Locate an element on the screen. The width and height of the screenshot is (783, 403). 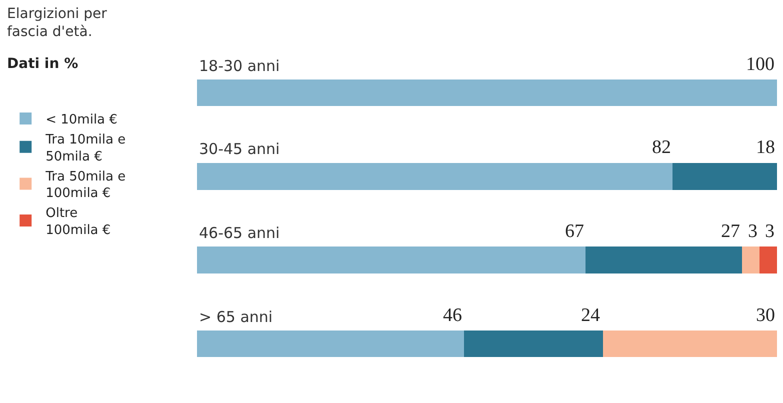
legend-label: Tra 10mila e 50mila € is located at coordinates (85, 148).